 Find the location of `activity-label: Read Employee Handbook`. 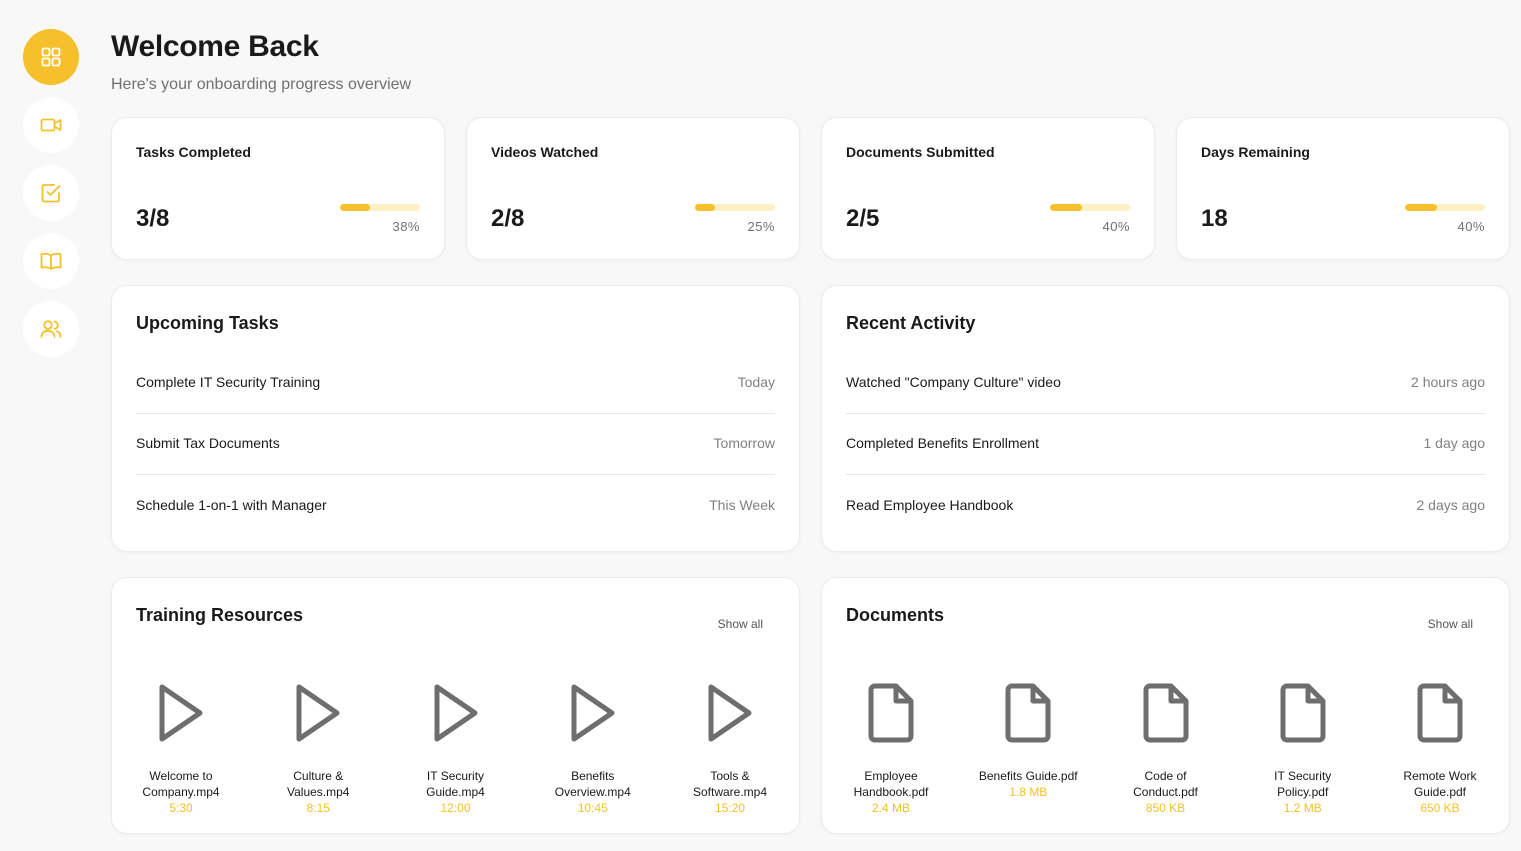

activity-label: Read Employee Handbook is located at coordinates (930, 504).